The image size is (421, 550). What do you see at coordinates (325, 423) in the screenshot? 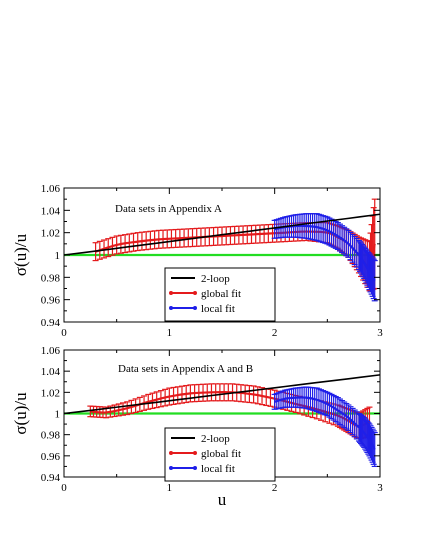
I see `line-local-fit` at bounding box center [325, 423].